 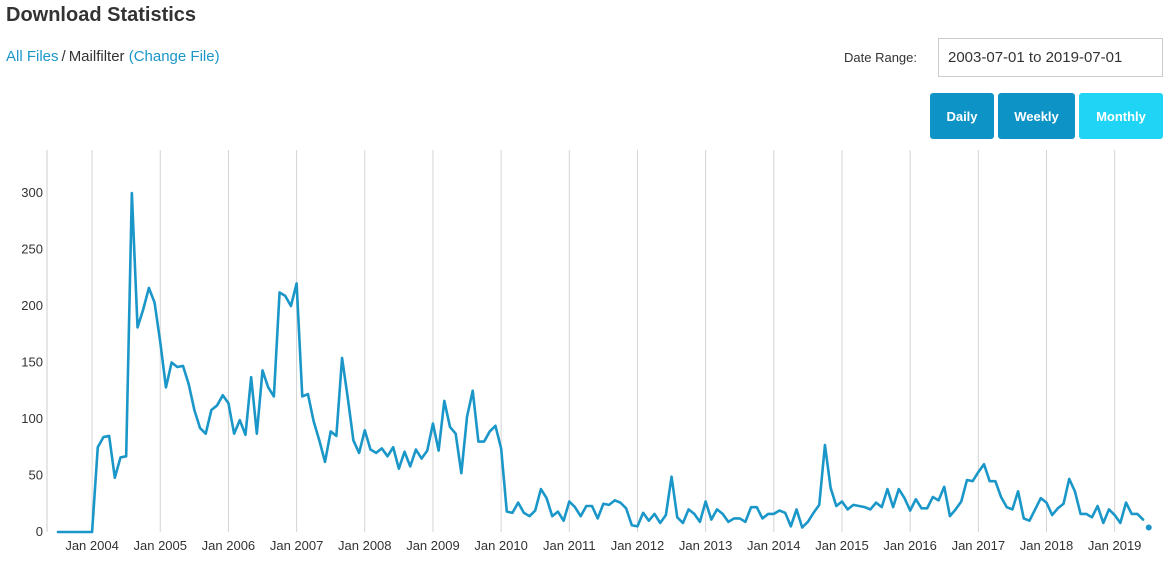 I want to click on x-tick-label: Jan 2016, so click(x=910, y=545).